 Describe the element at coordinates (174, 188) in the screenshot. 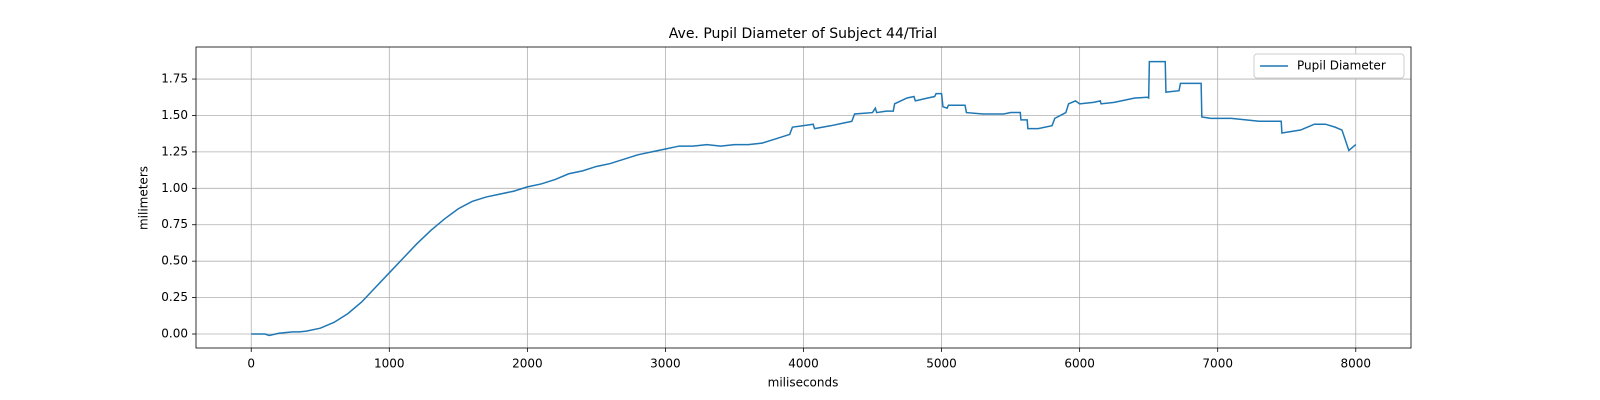

I see `y-tick-label: 1.00` at that location.